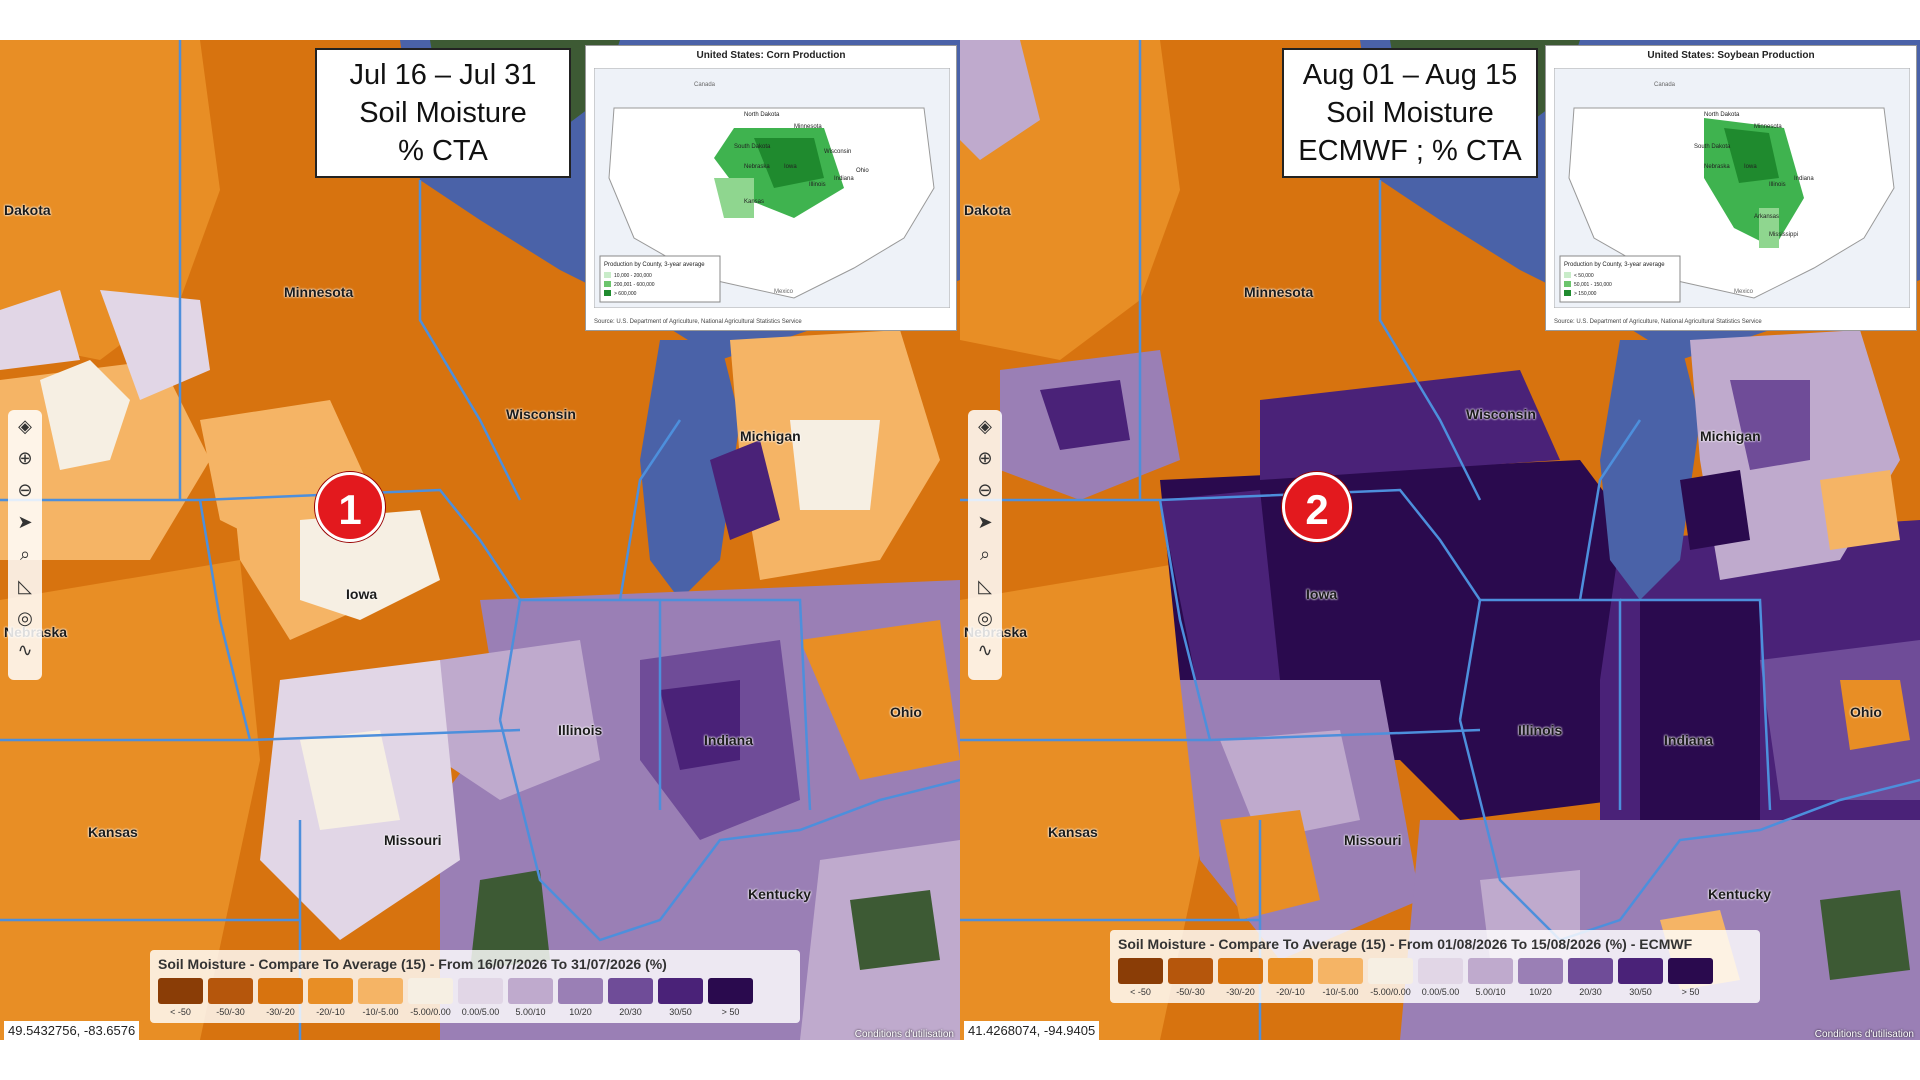 The height and width of the screenshot is (1080, 1920). Describe the element at coordinates (680, 1012) in the screenshot. I see `legend-class-label: 30/50` at that location.